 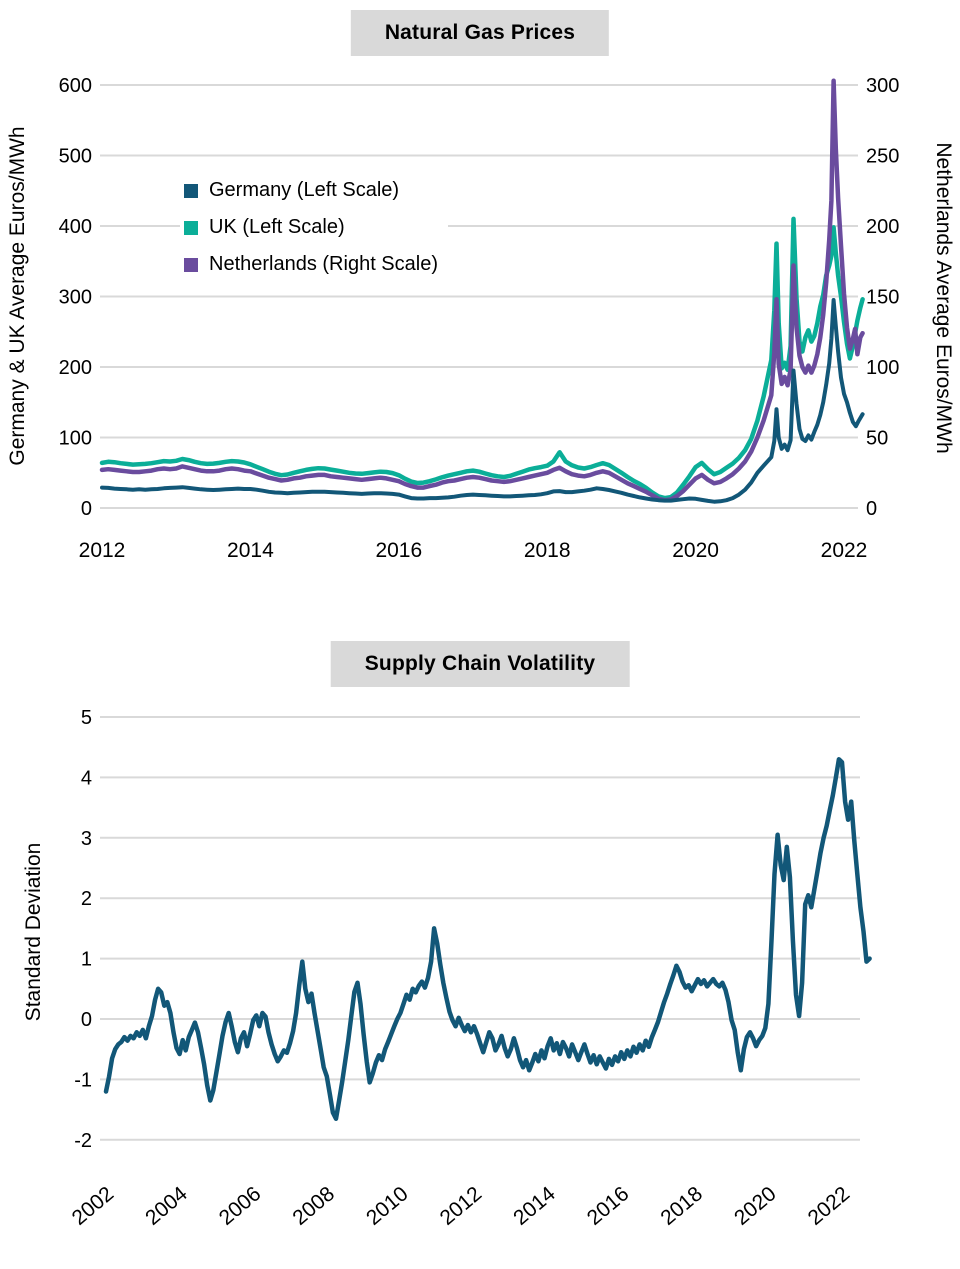 What do you see at coordinates (943, 297) in the screenshot?
I see `right-axis-title: Netherlands Average Euros/MWh` at bounding box center [943, 297].